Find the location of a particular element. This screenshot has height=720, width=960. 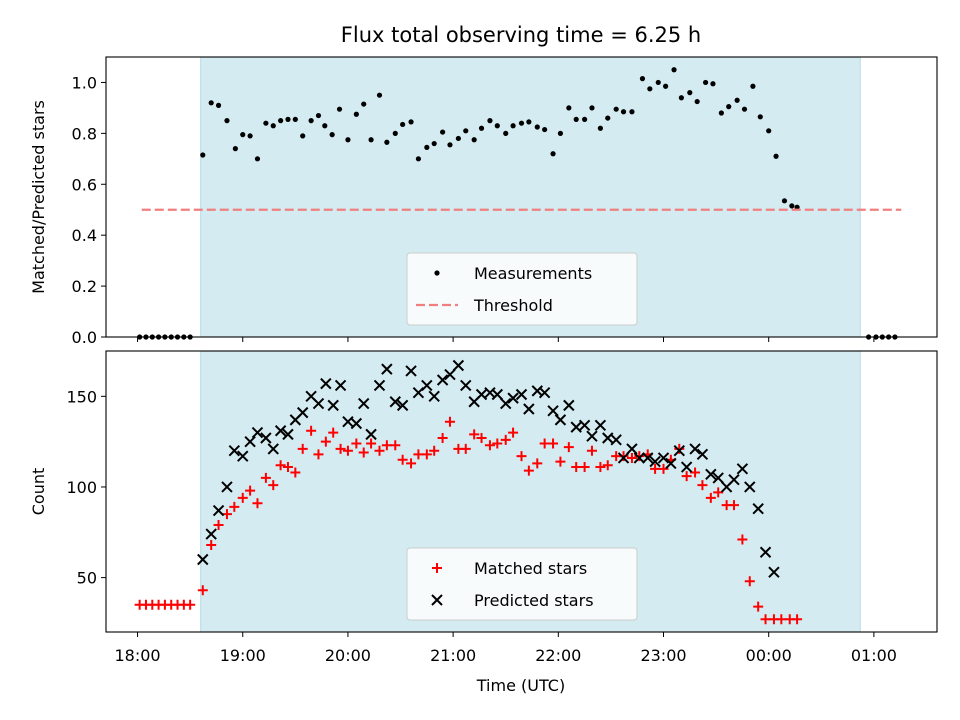

bottom-y-tick-label: 100 is located at coordinates (81, 487).